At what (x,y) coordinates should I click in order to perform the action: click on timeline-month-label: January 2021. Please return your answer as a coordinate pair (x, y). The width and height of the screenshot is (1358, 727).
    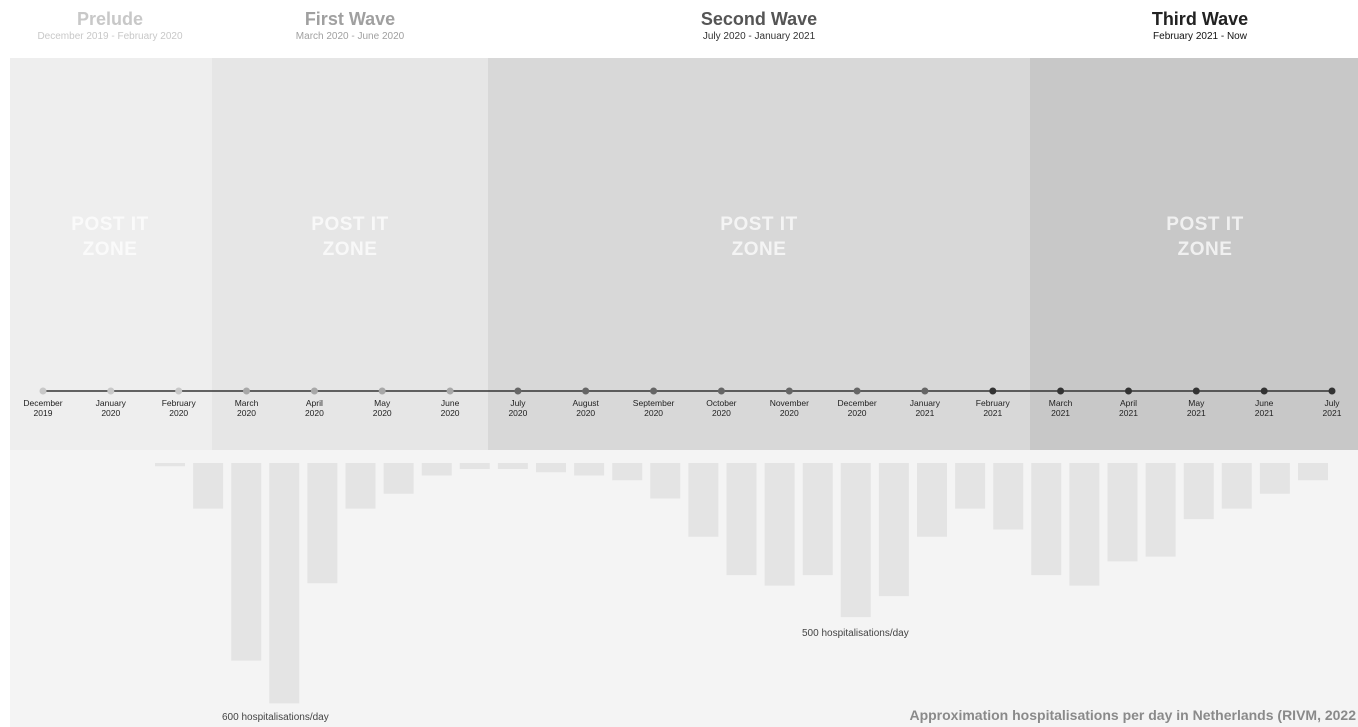
    Looking at the image, I should click on (925, 408).